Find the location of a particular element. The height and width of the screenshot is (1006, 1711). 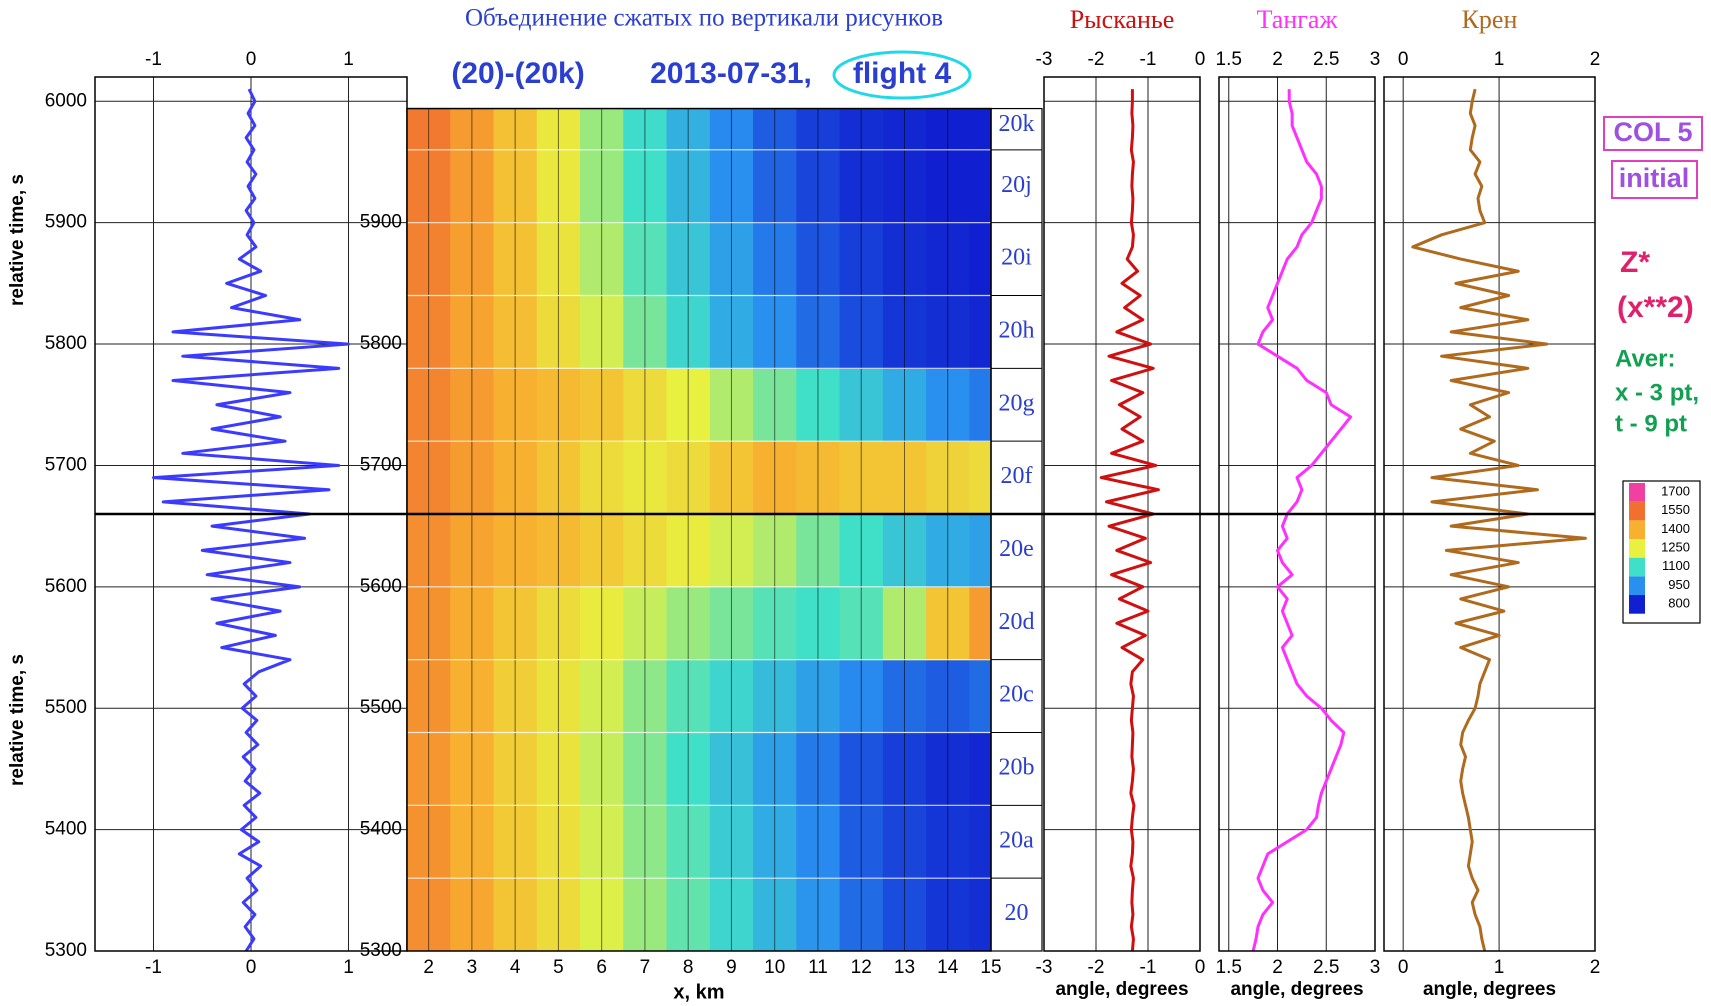

segment-label: 20c is located at coordinates (1016, 695).